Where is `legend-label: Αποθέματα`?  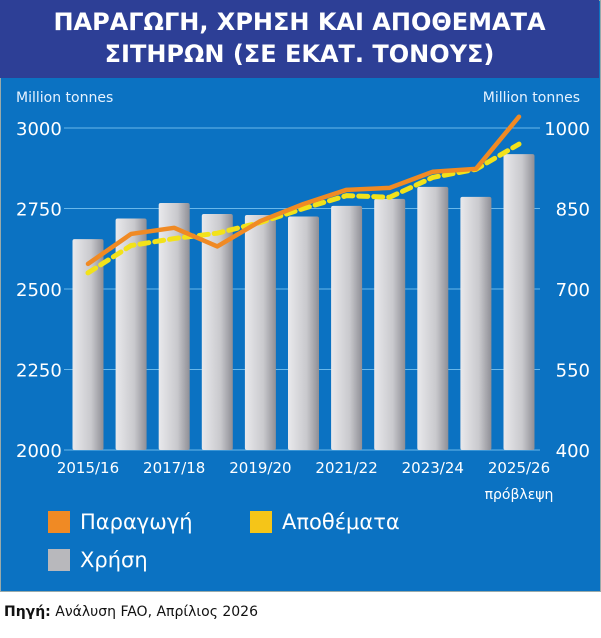 legend-label: Αποθέματα is located at coordinates (341, 522).